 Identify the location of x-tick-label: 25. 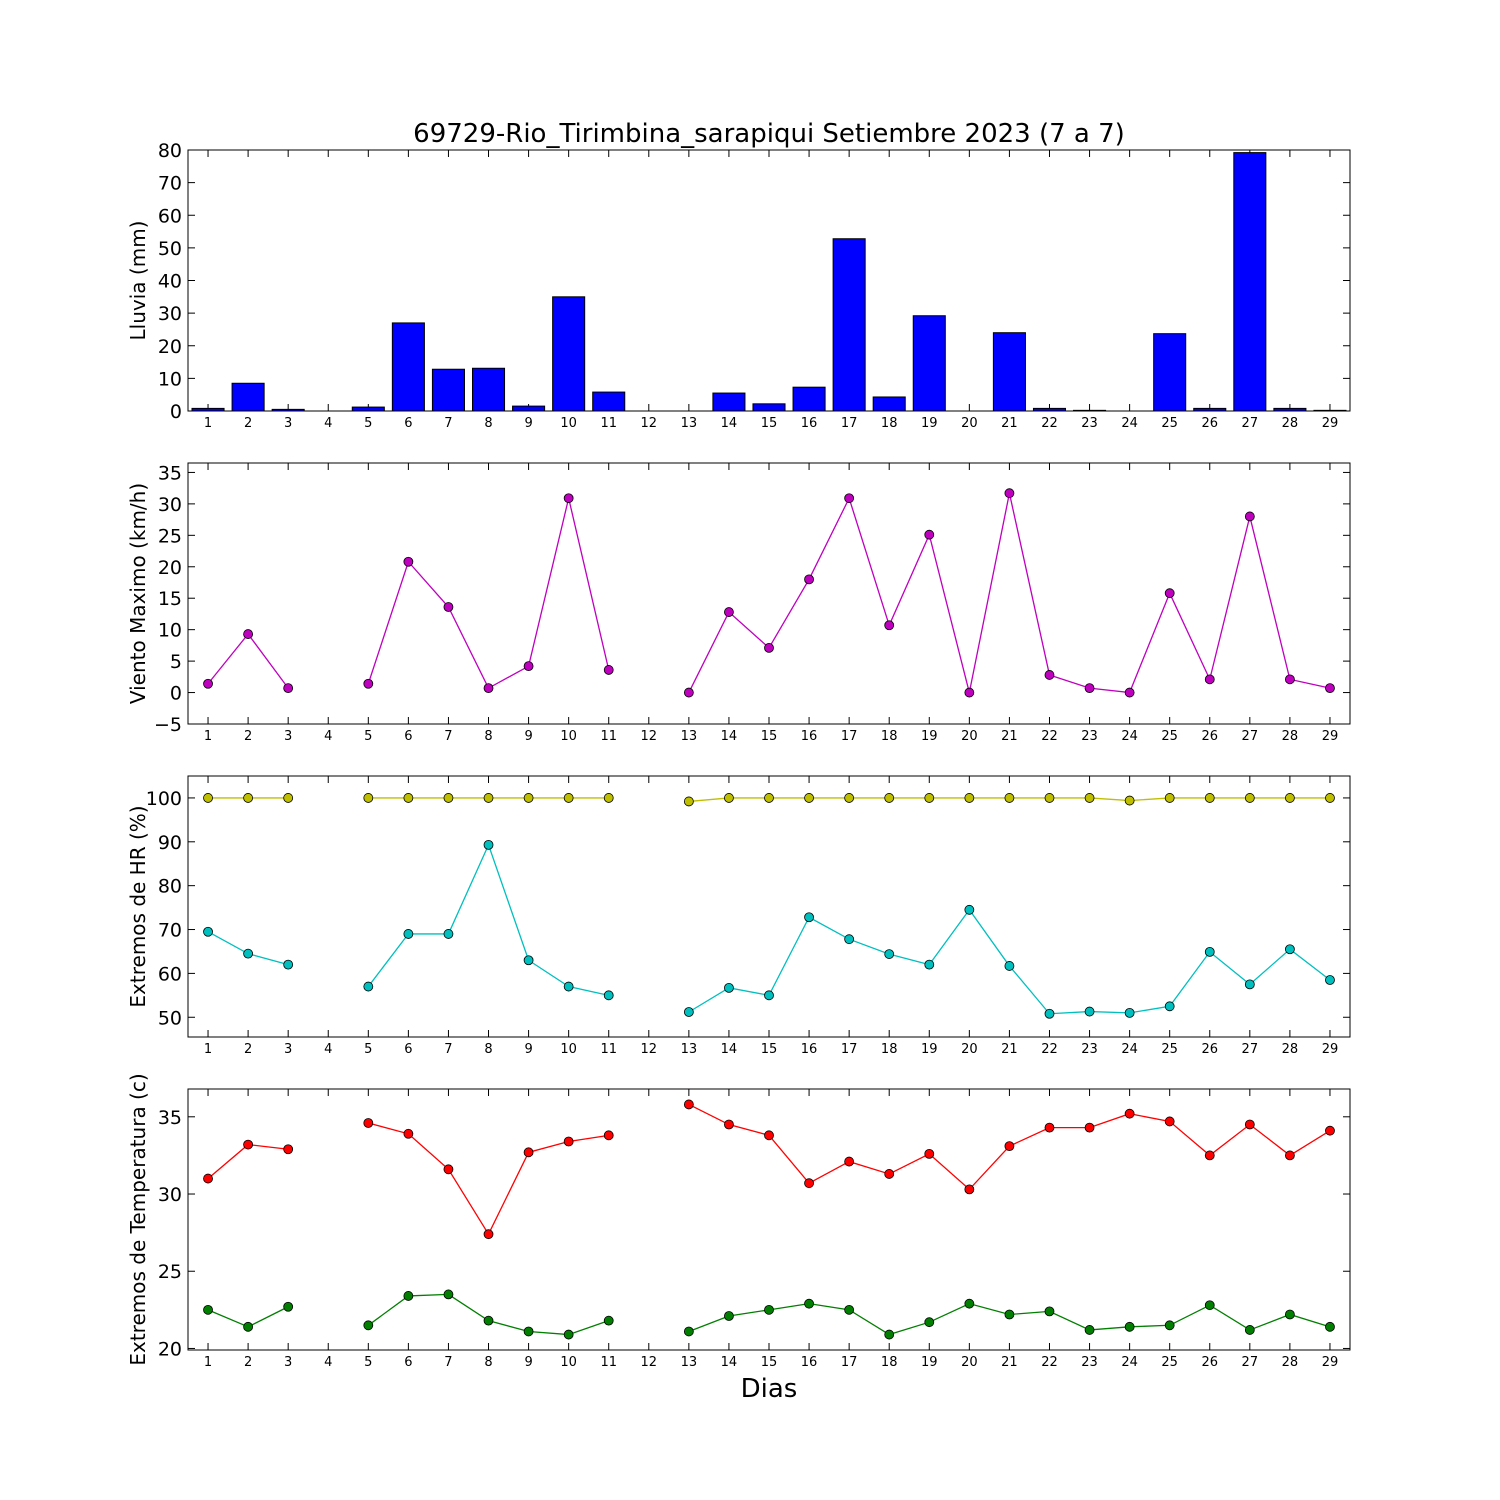
(1169, 1362).